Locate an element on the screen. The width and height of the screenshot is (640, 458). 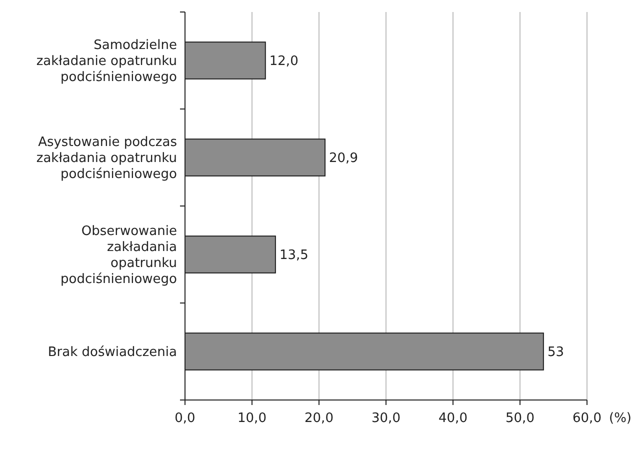
x-tick-label: 0,0 is located at coordinates (185, 418).